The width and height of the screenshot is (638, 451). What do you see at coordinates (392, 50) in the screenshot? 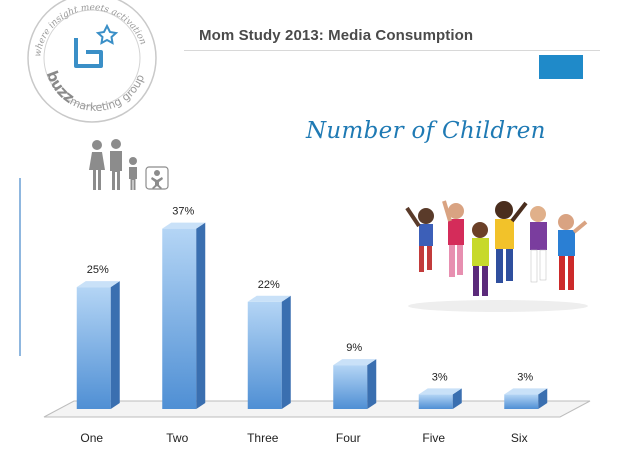
I see `title-divider` at bounding box center [392, 50].